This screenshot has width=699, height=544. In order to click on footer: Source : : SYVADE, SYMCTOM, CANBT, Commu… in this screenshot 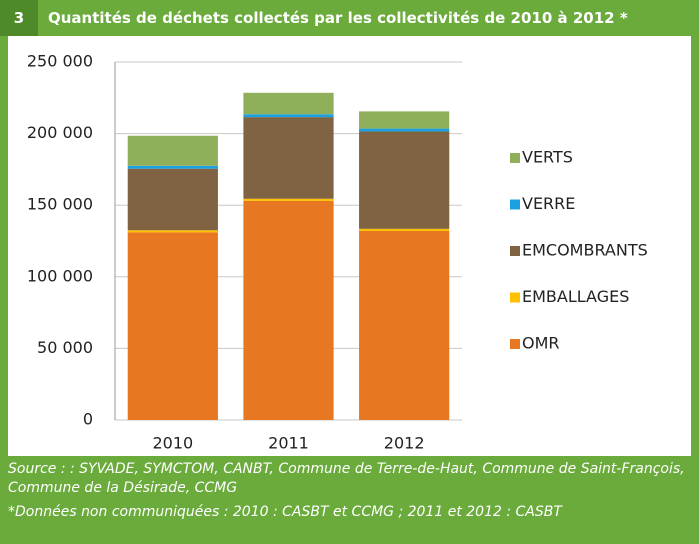, I will do `click(348, 493)`.